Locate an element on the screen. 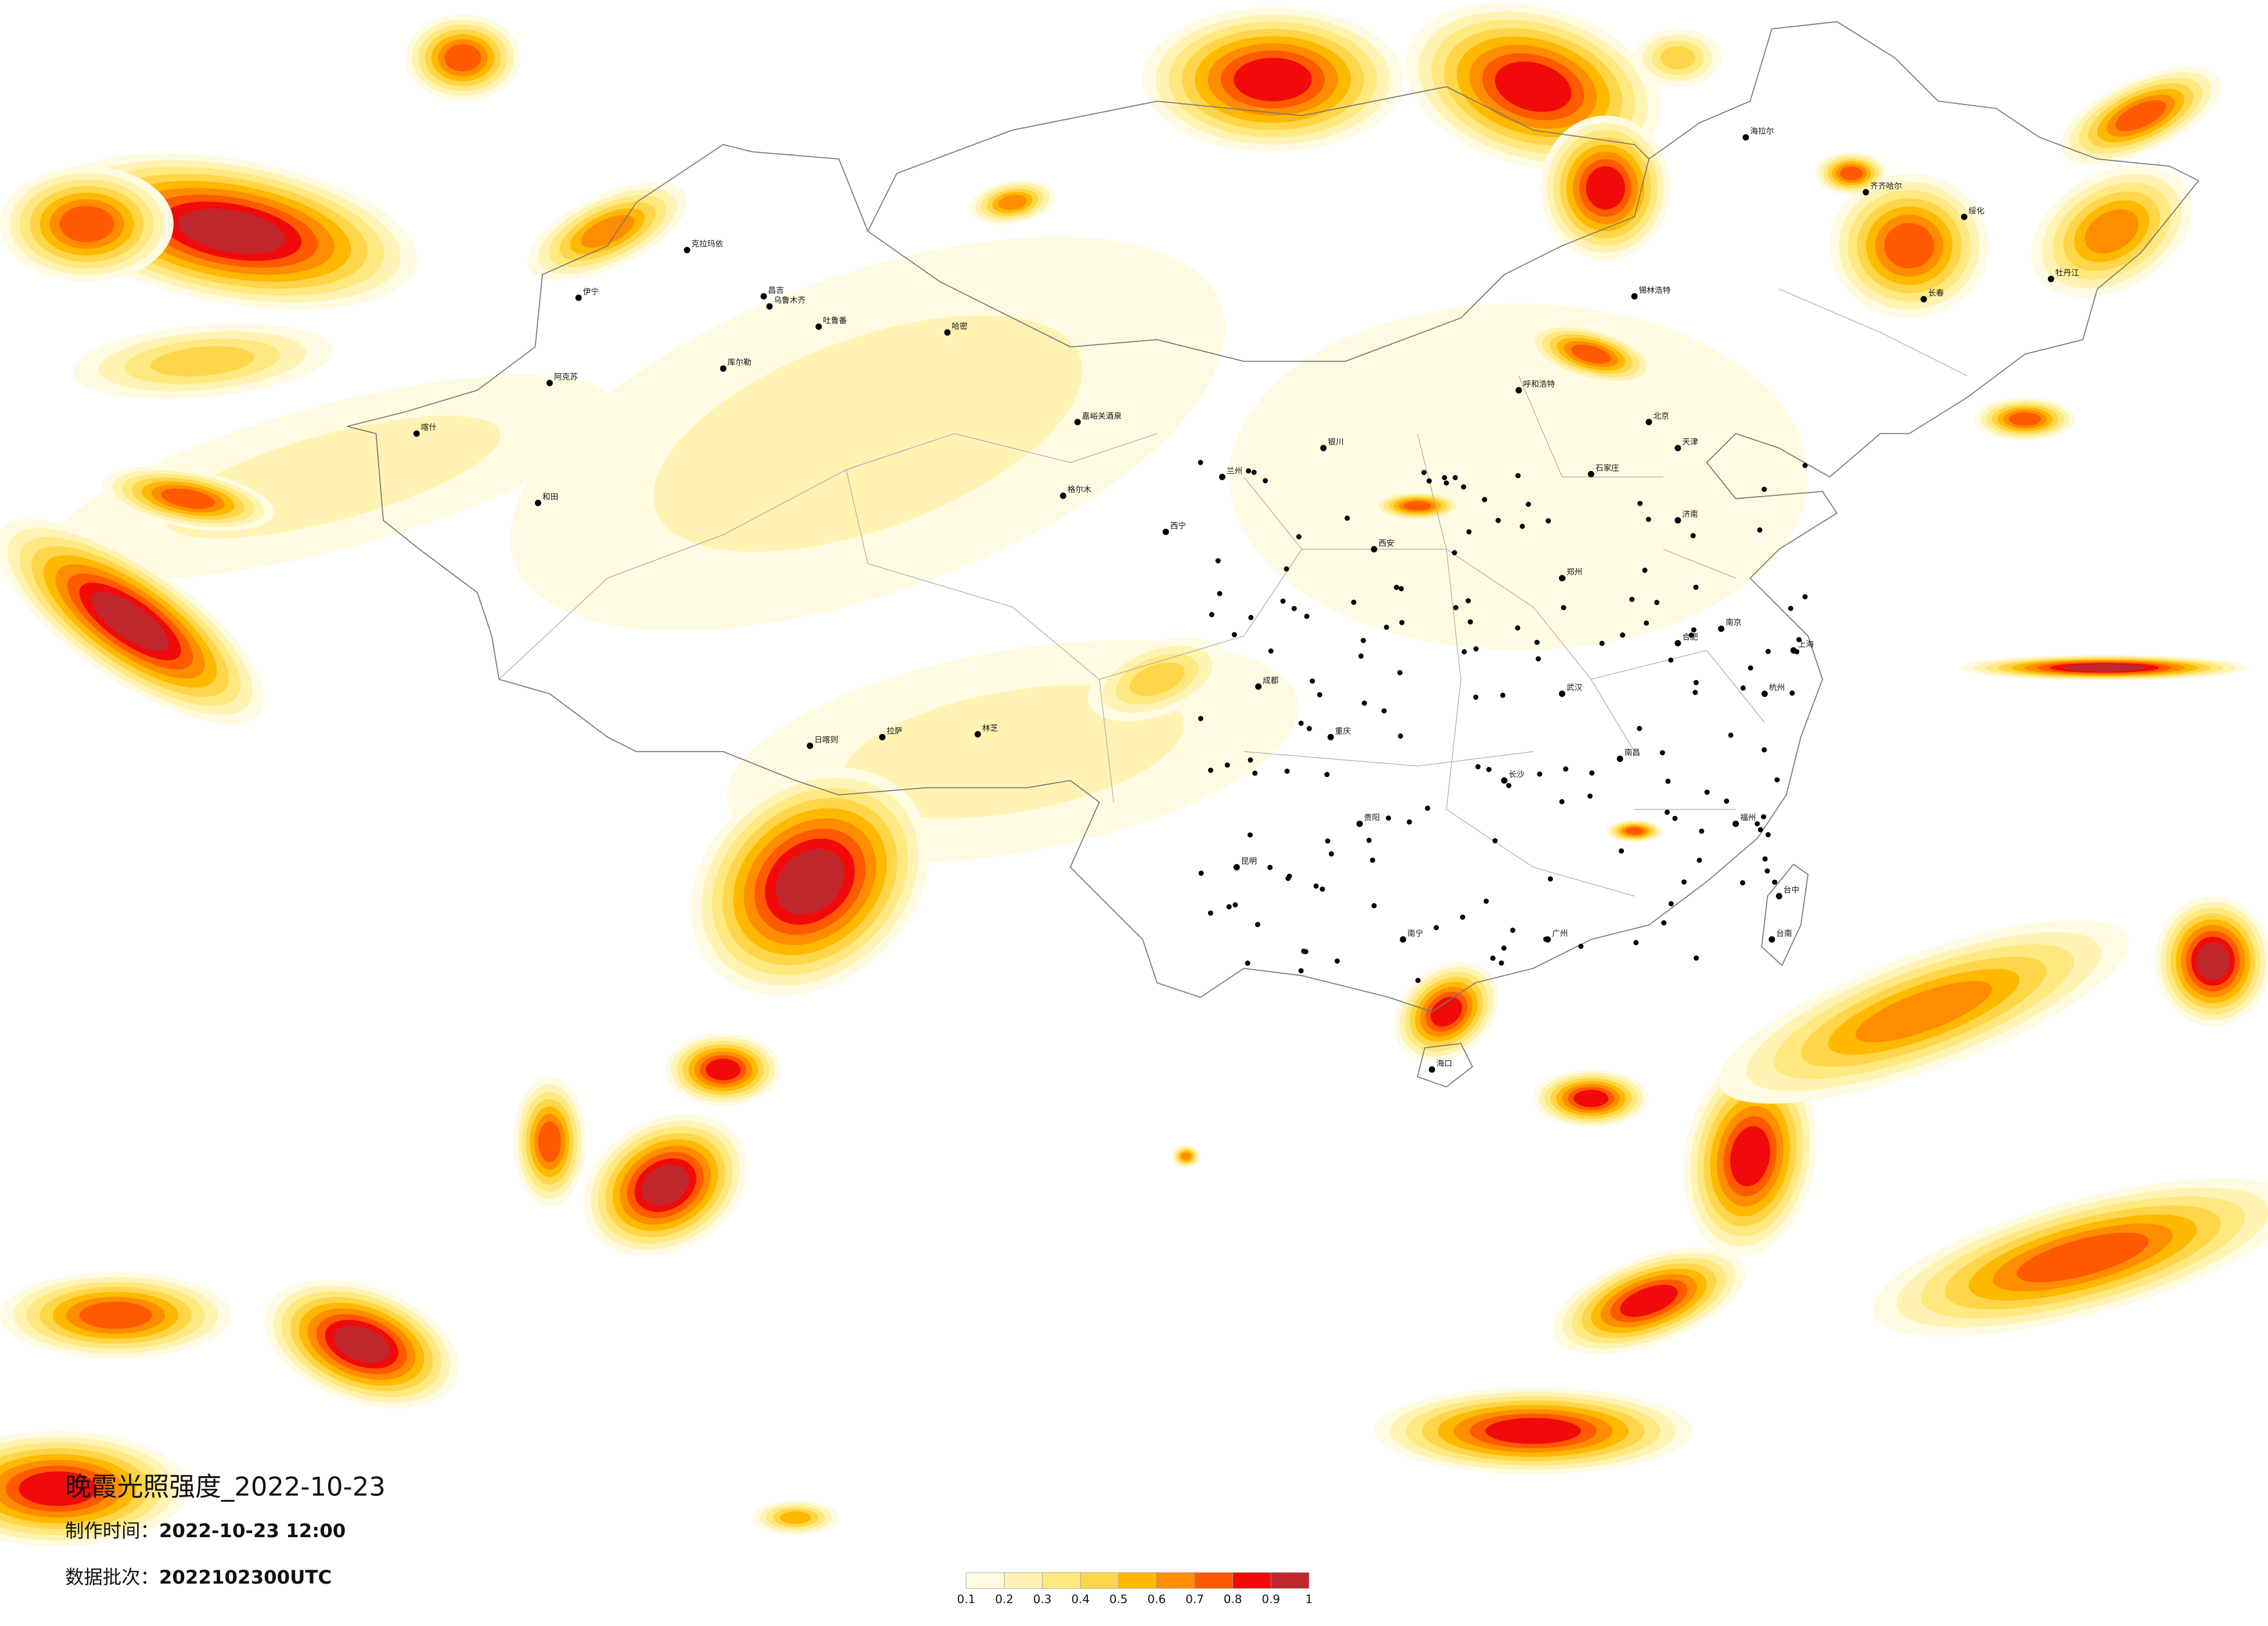 The image size is (2268, 1626). city-label: 林芝 is located at coordinates (990, 728).